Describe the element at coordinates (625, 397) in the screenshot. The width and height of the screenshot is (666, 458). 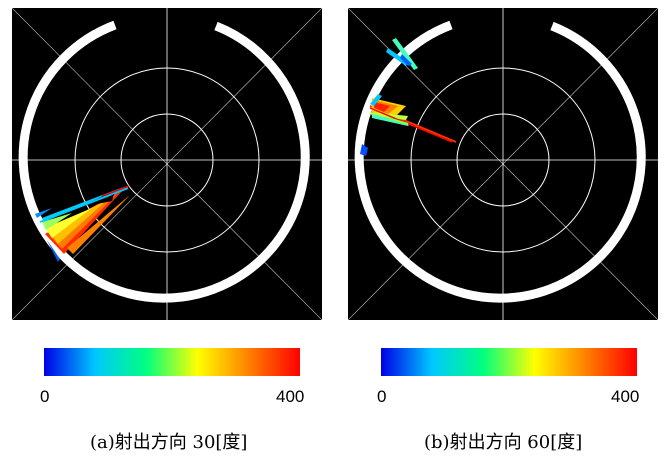
I see `colorbar-max-label-b: 400` at that location.